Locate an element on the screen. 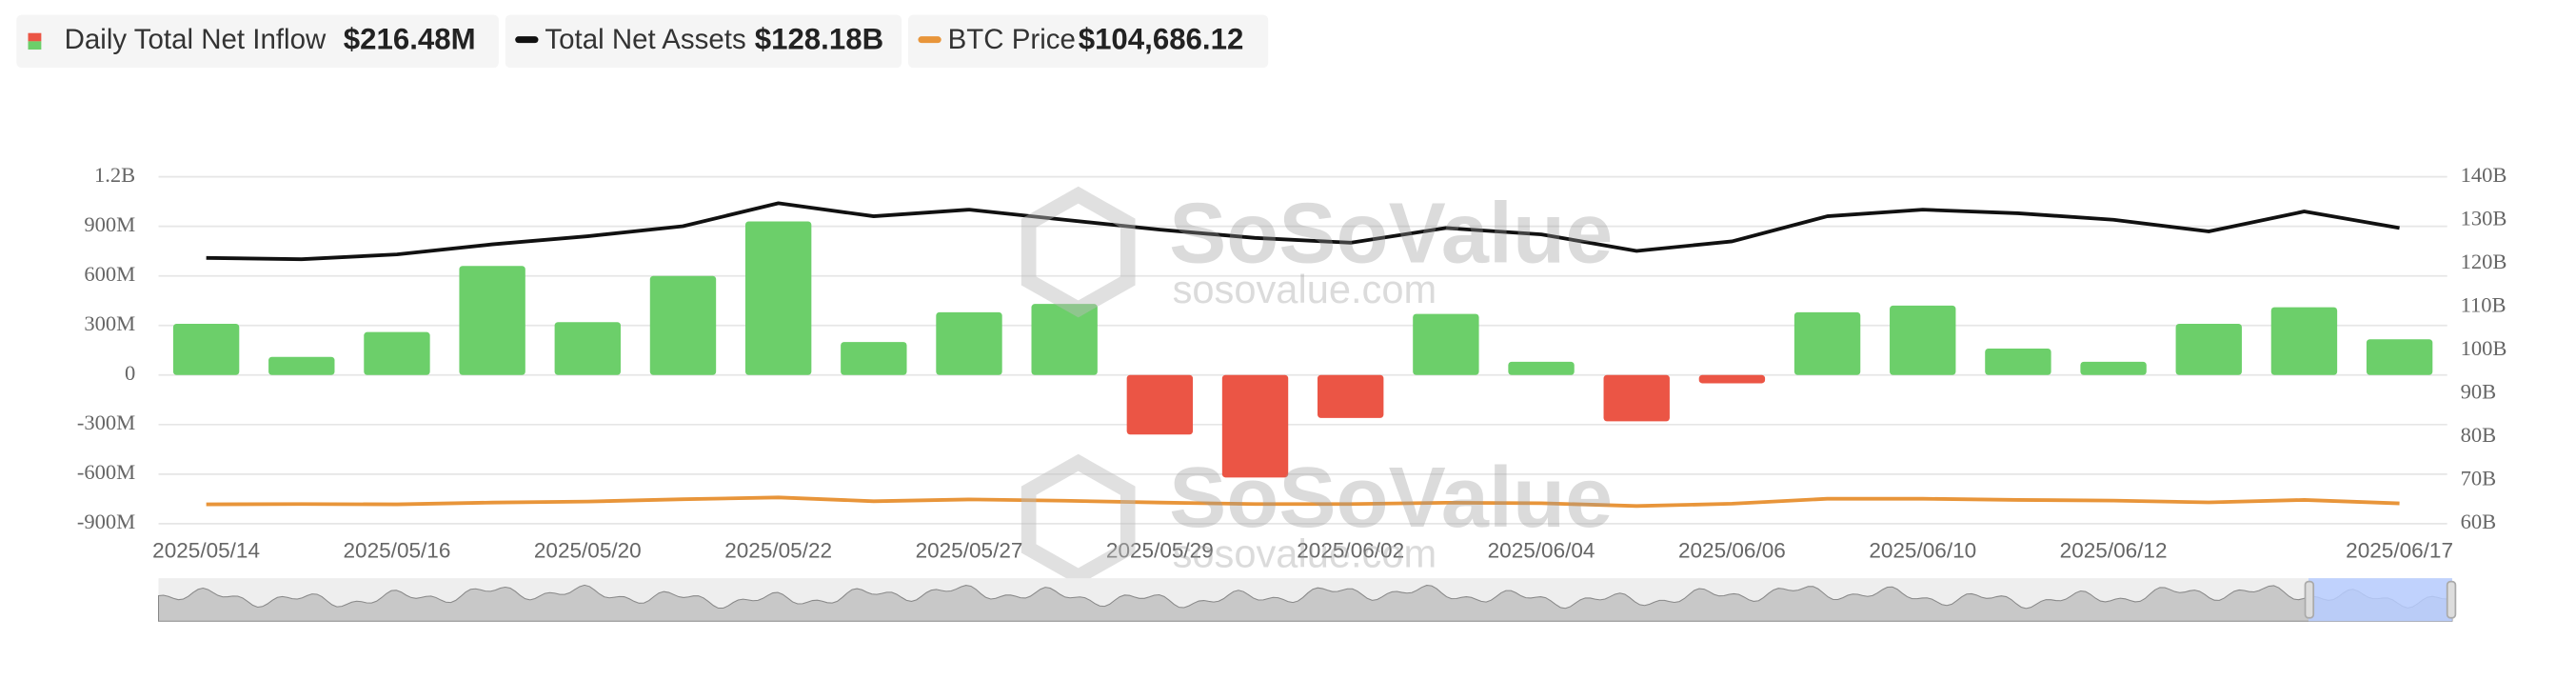 The width and height of the screenshot is (2576, 680). legend-value: $128.18B is located at coordinates (819, 39).